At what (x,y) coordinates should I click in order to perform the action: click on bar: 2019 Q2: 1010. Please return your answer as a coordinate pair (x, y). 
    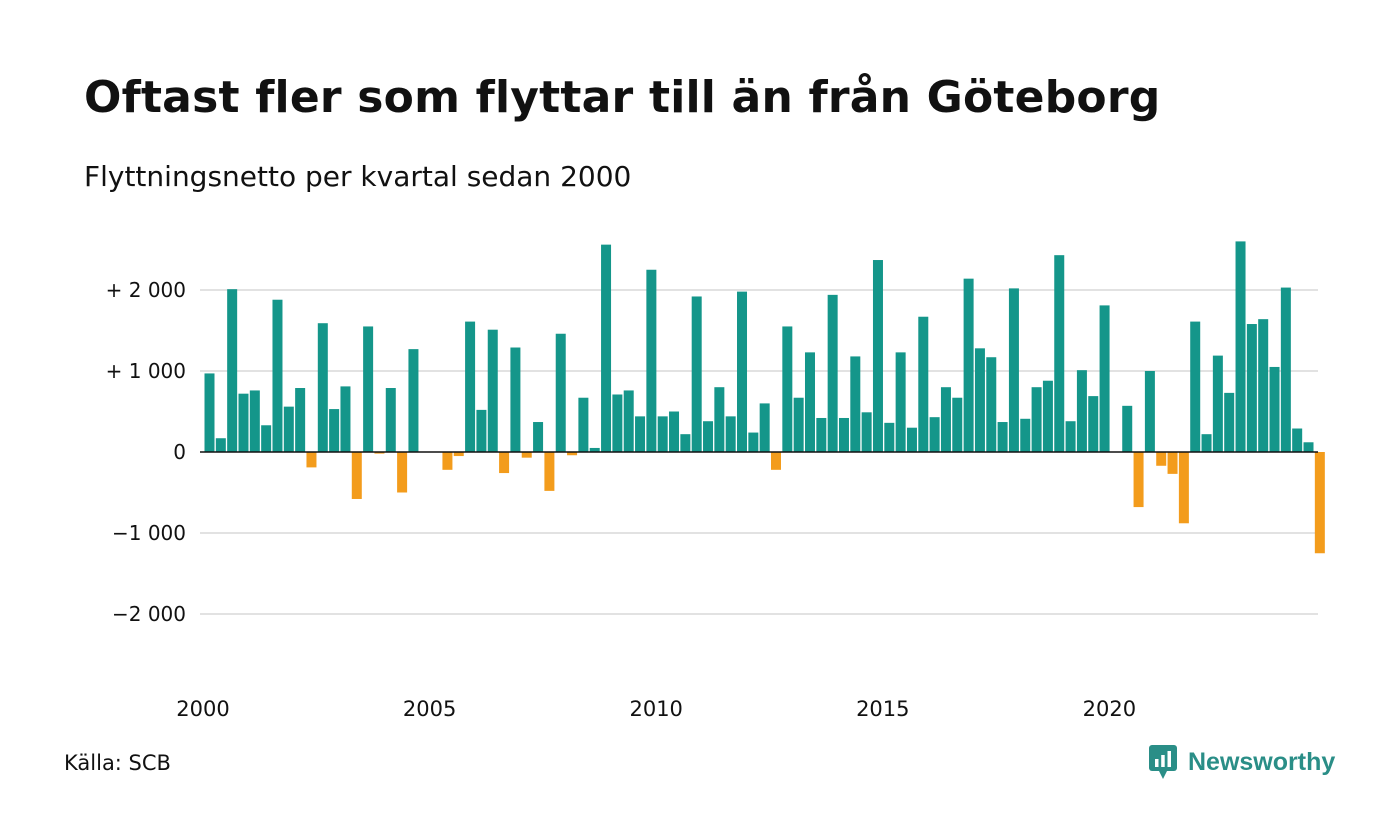
    Looking at the image, I should click on (1081, 411).